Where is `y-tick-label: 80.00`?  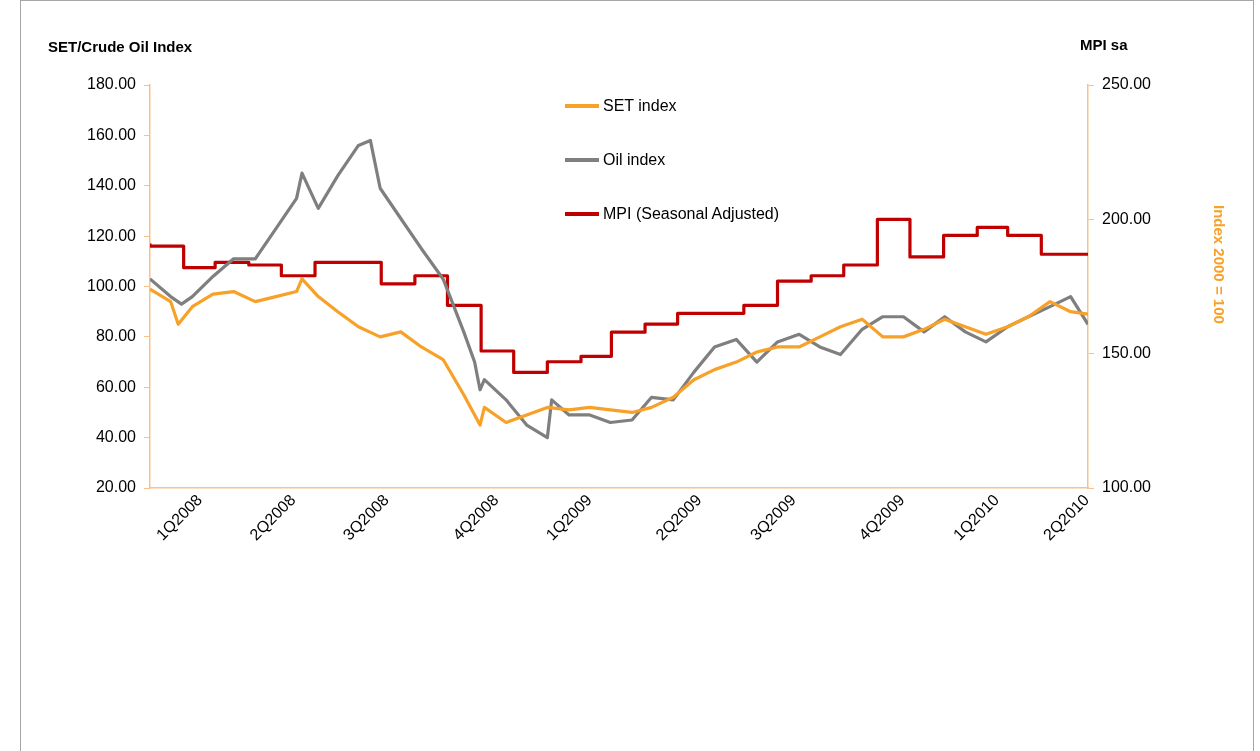 y-tick-label: 80.00 is located at coordinates (116, 336).